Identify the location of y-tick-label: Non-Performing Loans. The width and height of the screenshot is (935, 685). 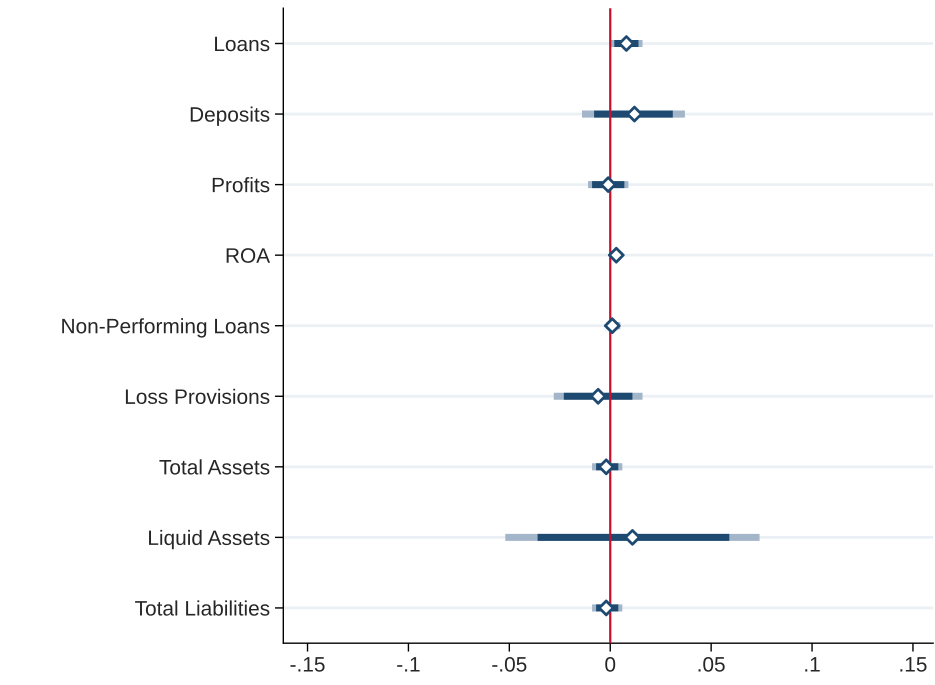
(166, 328).